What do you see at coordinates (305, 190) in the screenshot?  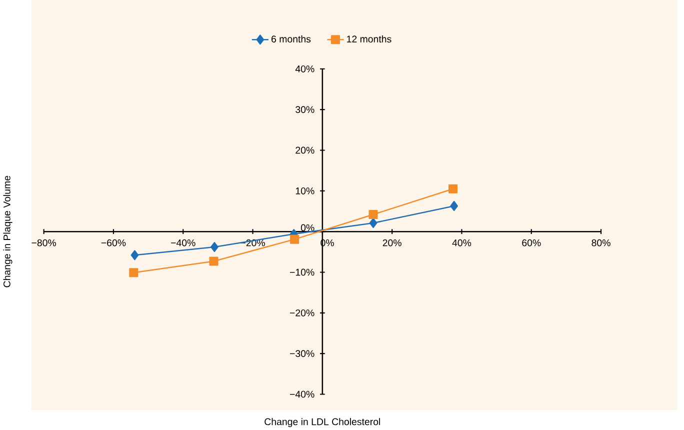 I see `y-tick-label: 10%` at bounding box center [305, 190].